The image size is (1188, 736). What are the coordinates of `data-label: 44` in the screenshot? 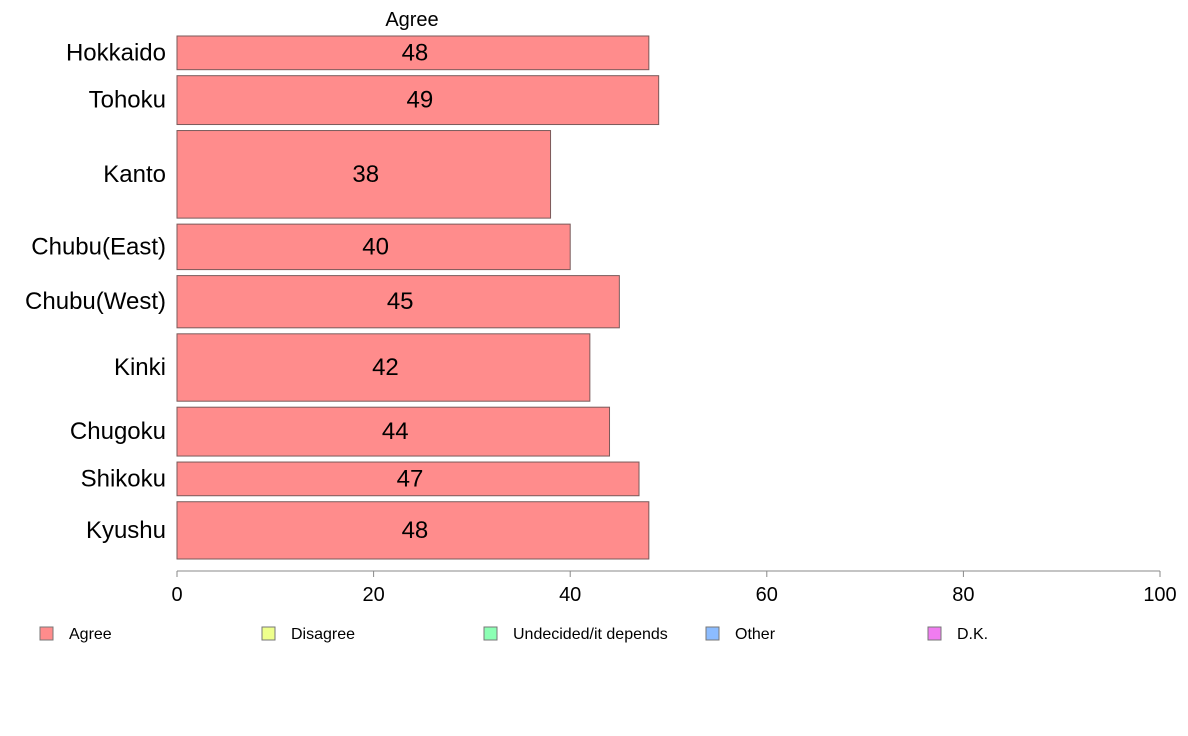 It's located at (395, 431).